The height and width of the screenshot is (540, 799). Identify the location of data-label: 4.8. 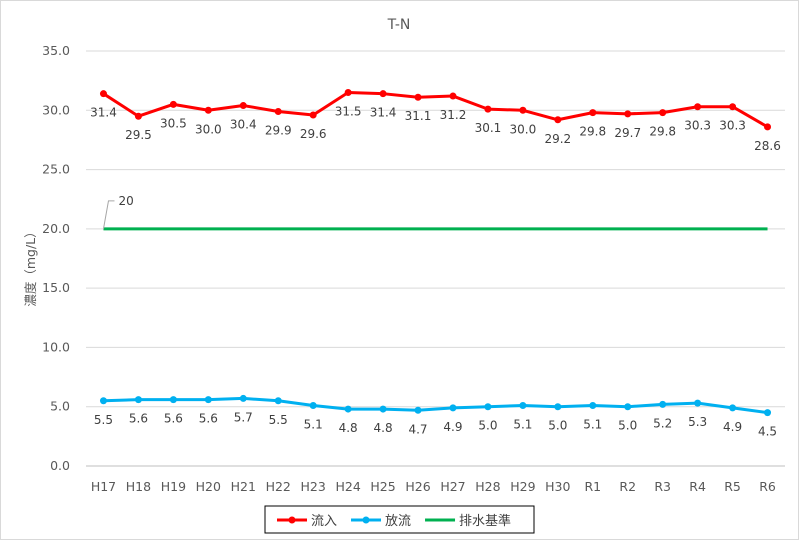
(383, 428).